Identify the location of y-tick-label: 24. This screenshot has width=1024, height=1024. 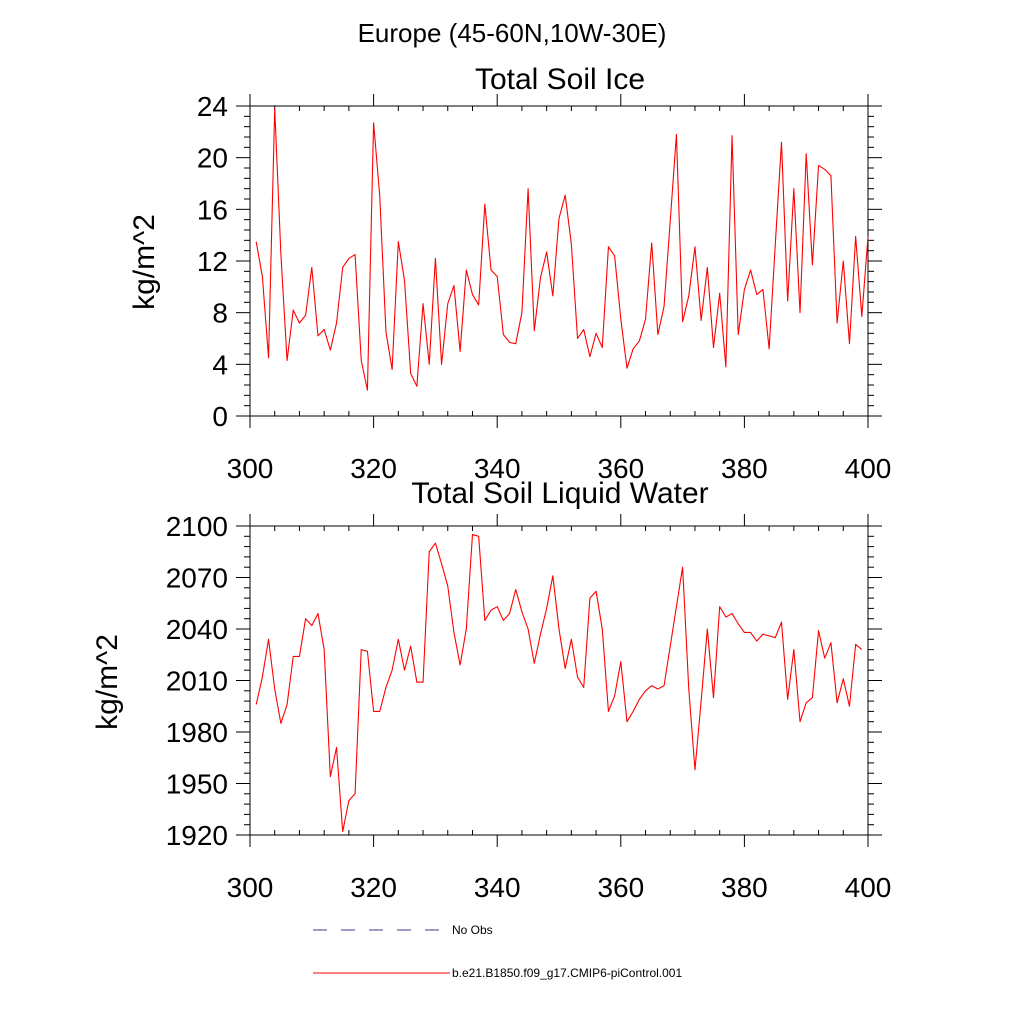
(212, 106).